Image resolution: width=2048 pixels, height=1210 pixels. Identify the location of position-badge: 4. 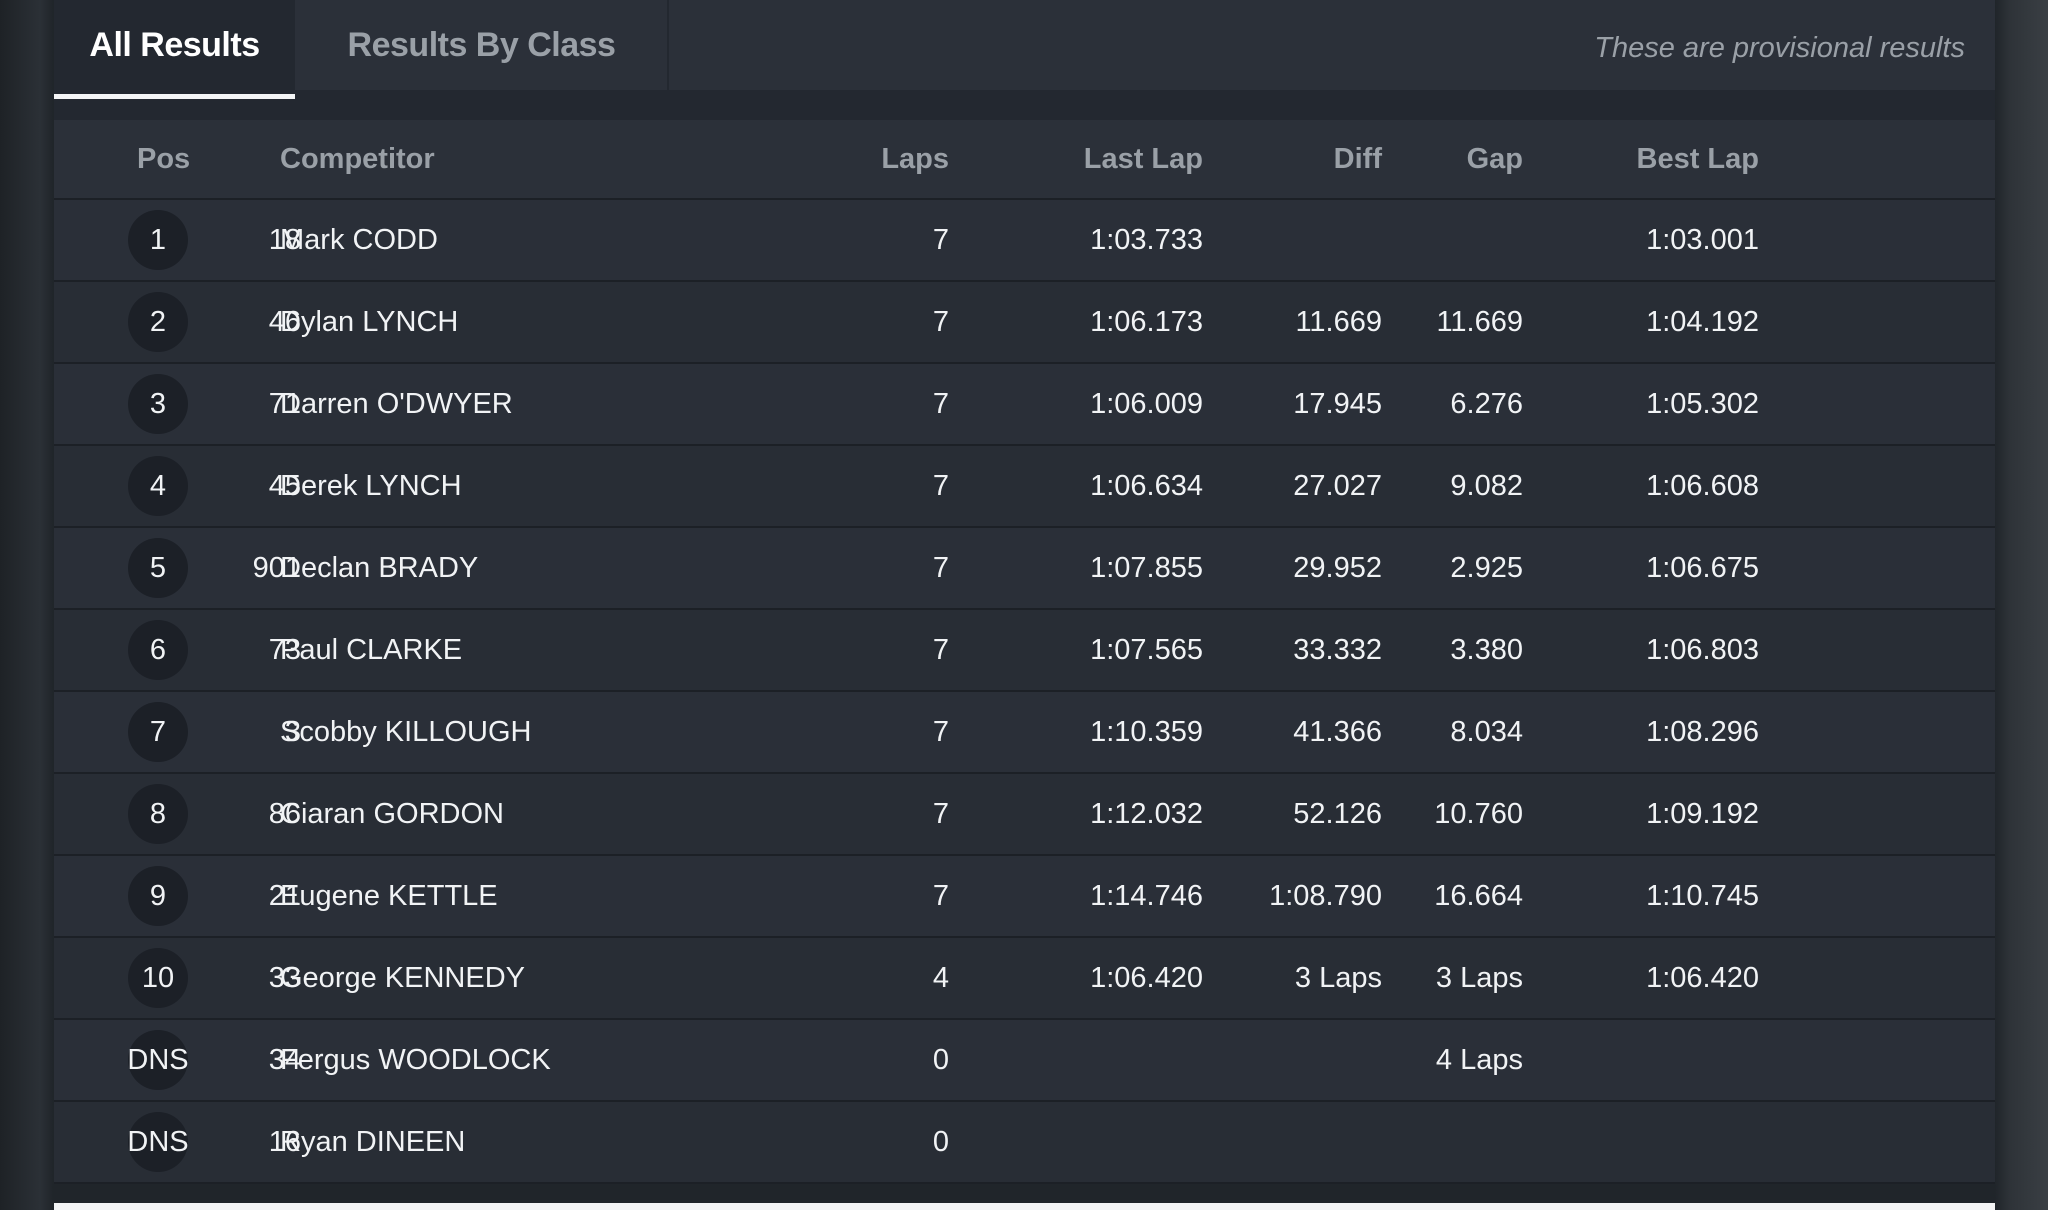
(158, 486).